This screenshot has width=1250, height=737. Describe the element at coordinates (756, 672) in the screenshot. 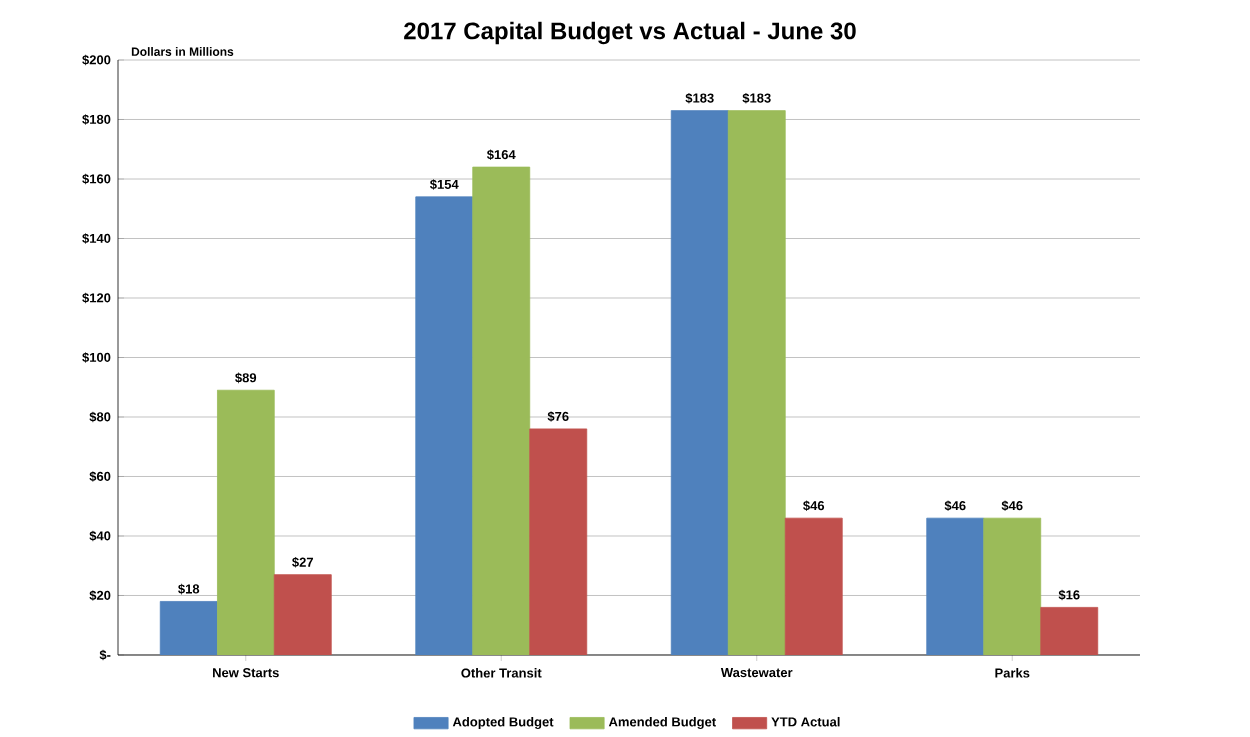

I see `x-tick-label: Wastewater` at that location.